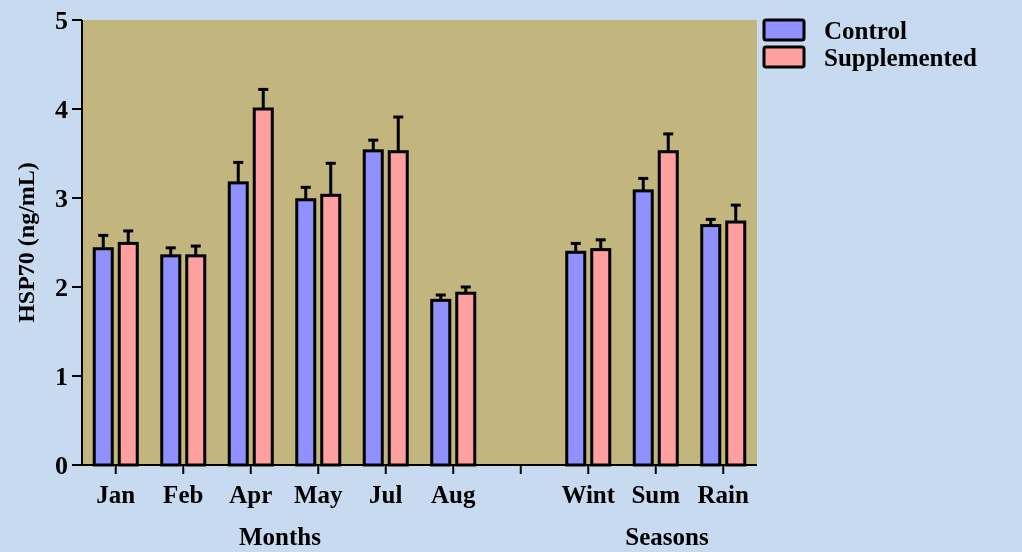 This screenshot has height=552, width=1022. What do you see at coordinates (723, 494) in the screenshot?
I see `x-tick-label: Rain` at bounding box center [723, 494].